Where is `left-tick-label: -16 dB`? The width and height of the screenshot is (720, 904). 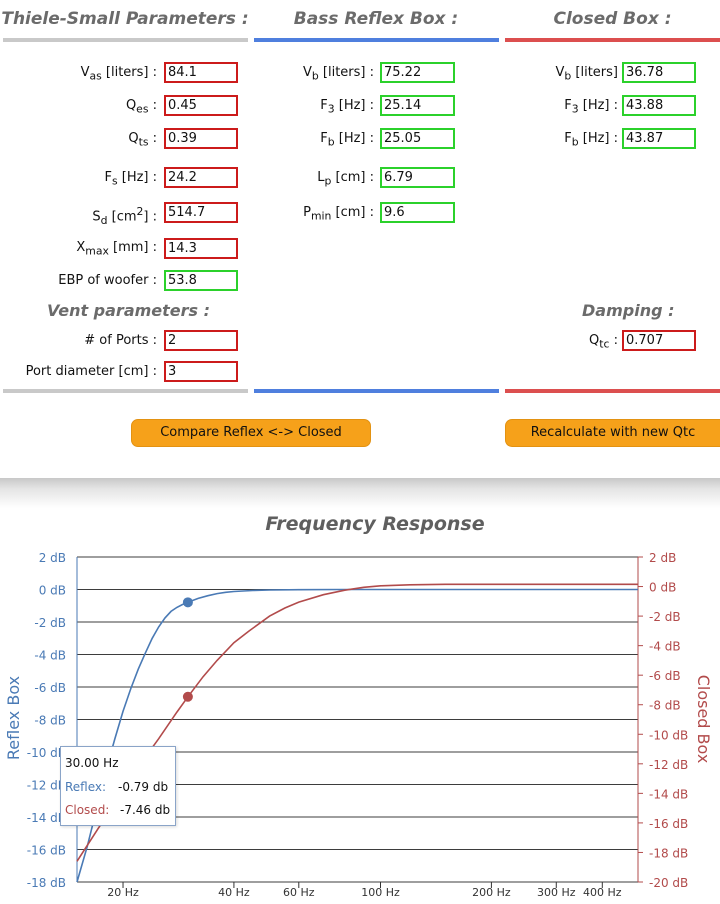 left-tick-label: -16 dB is located at coordinates (46, 851).